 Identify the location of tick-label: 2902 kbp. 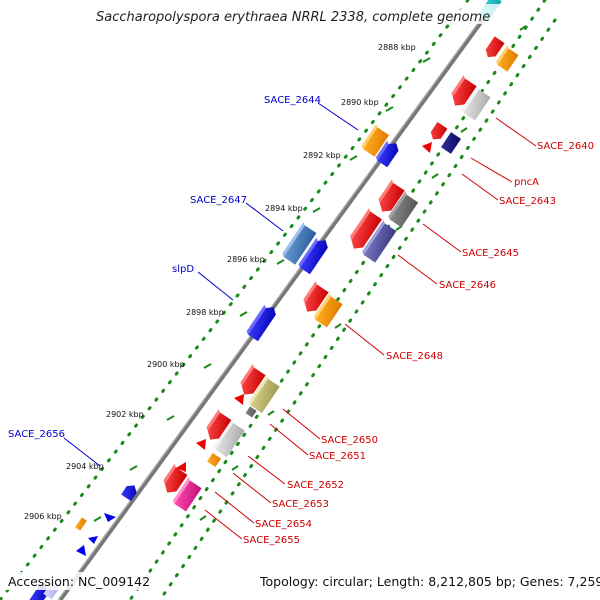
(125, 414).